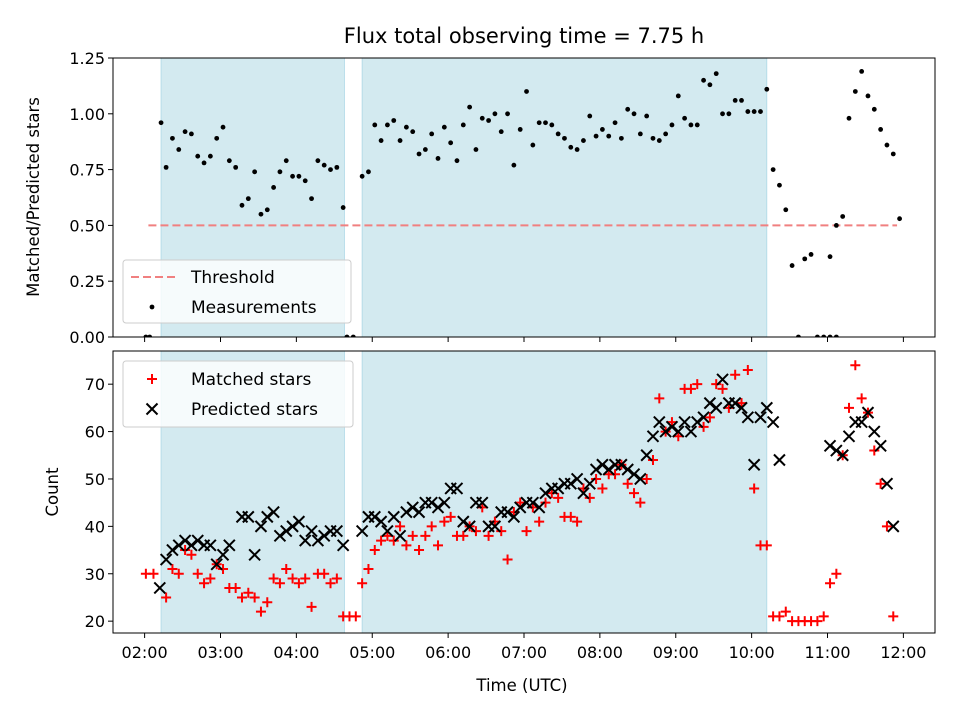  Describe the element at coordinates (521, 685) in the screenshot. I see `x-axis-label: Time (UTC)` at that location.